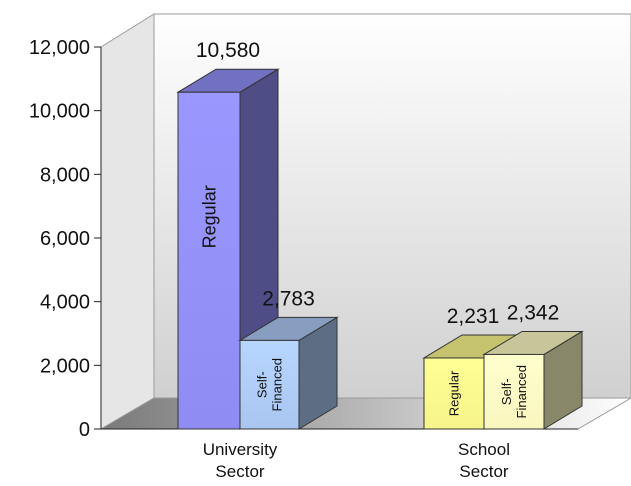  Describe the element at coordinates (65, 303) in the screenshot. I see `y-tick-label: 4,000` at that location.